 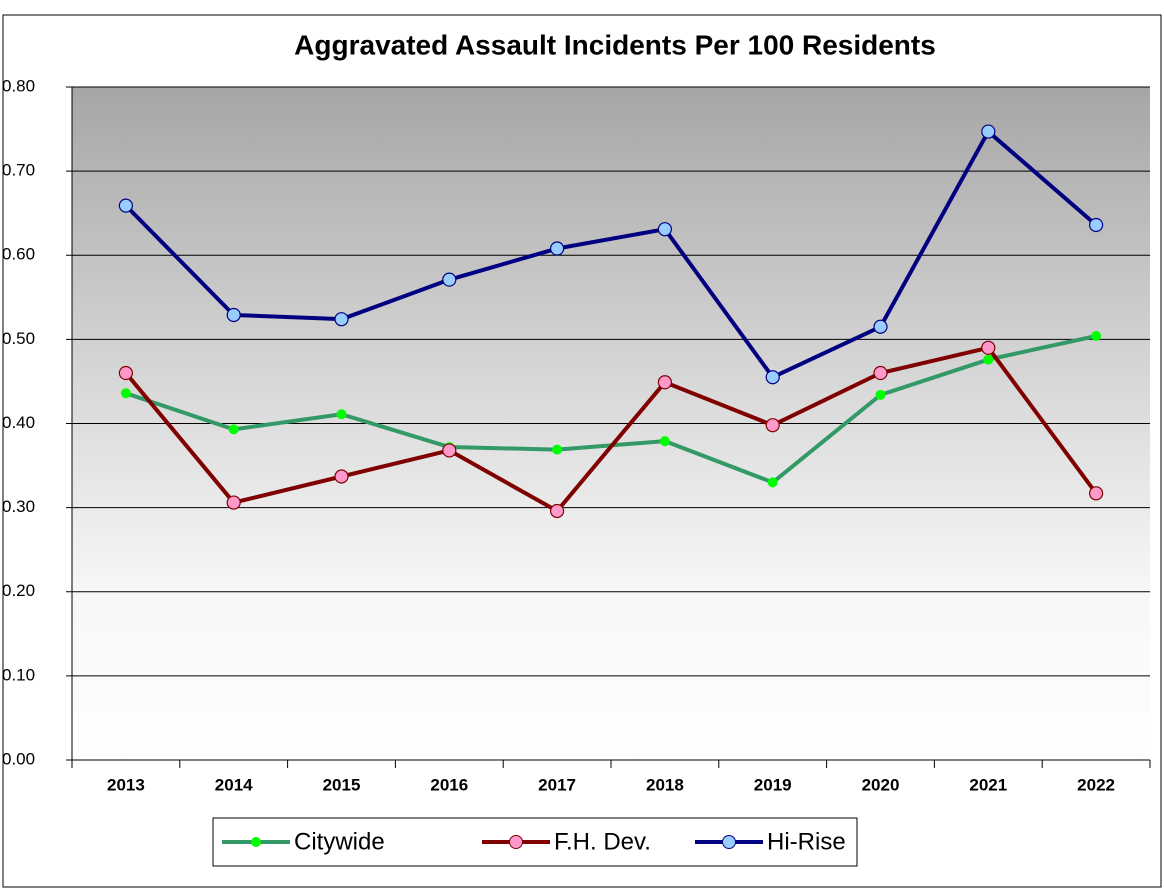 What do you see at coordinates (665, 784) in the screenshot?
I see `x-tick-label: 2018` at bounding box center [665, 784].